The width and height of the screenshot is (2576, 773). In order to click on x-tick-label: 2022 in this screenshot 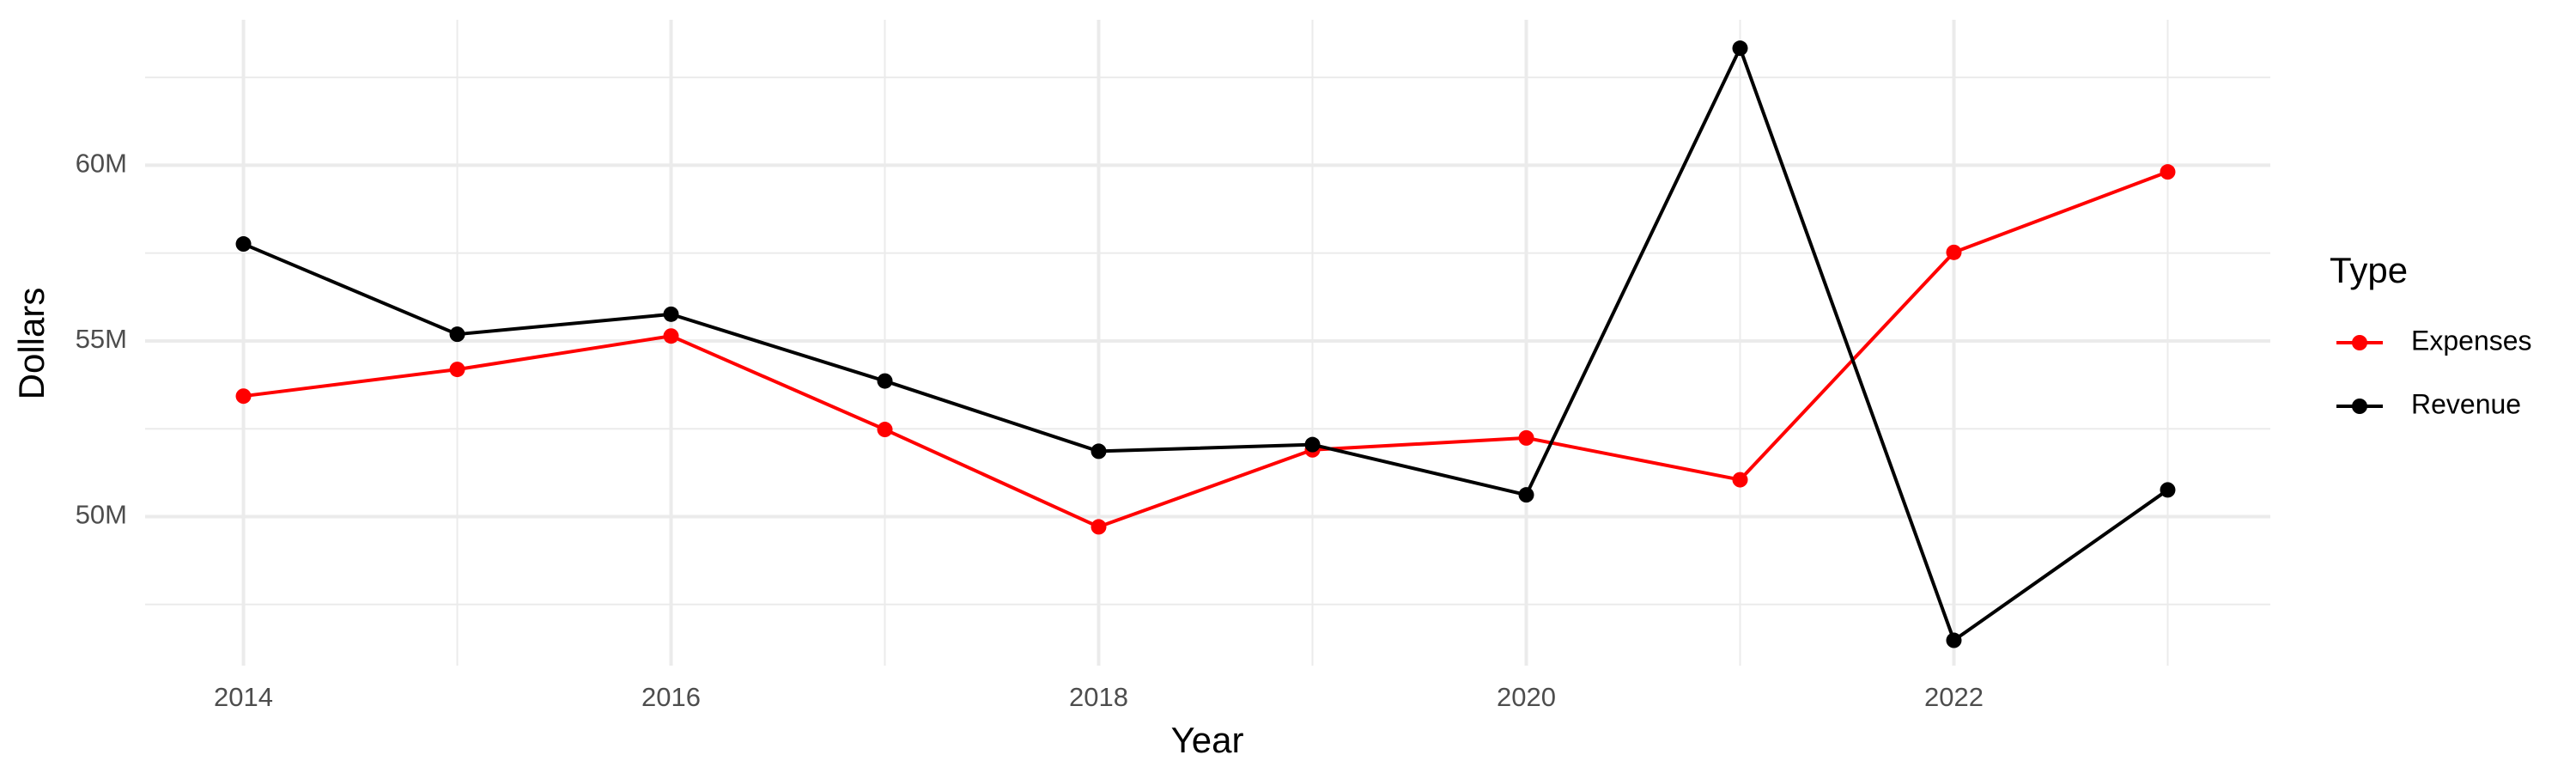, I will do `click(1954, 697)`.